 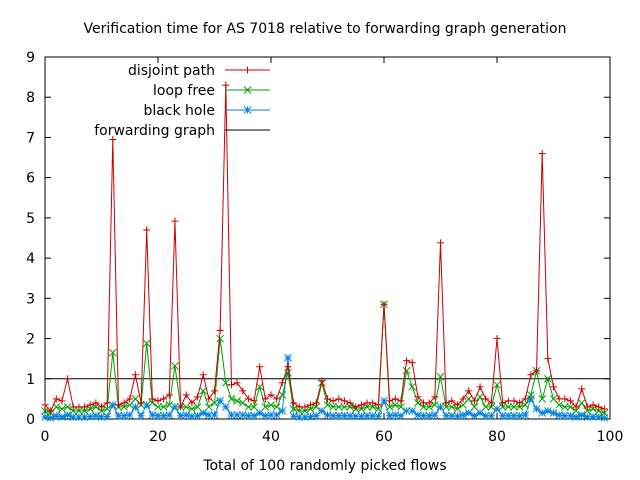 I want to click on y-tick-label: 9, so click(x=30, y=58).